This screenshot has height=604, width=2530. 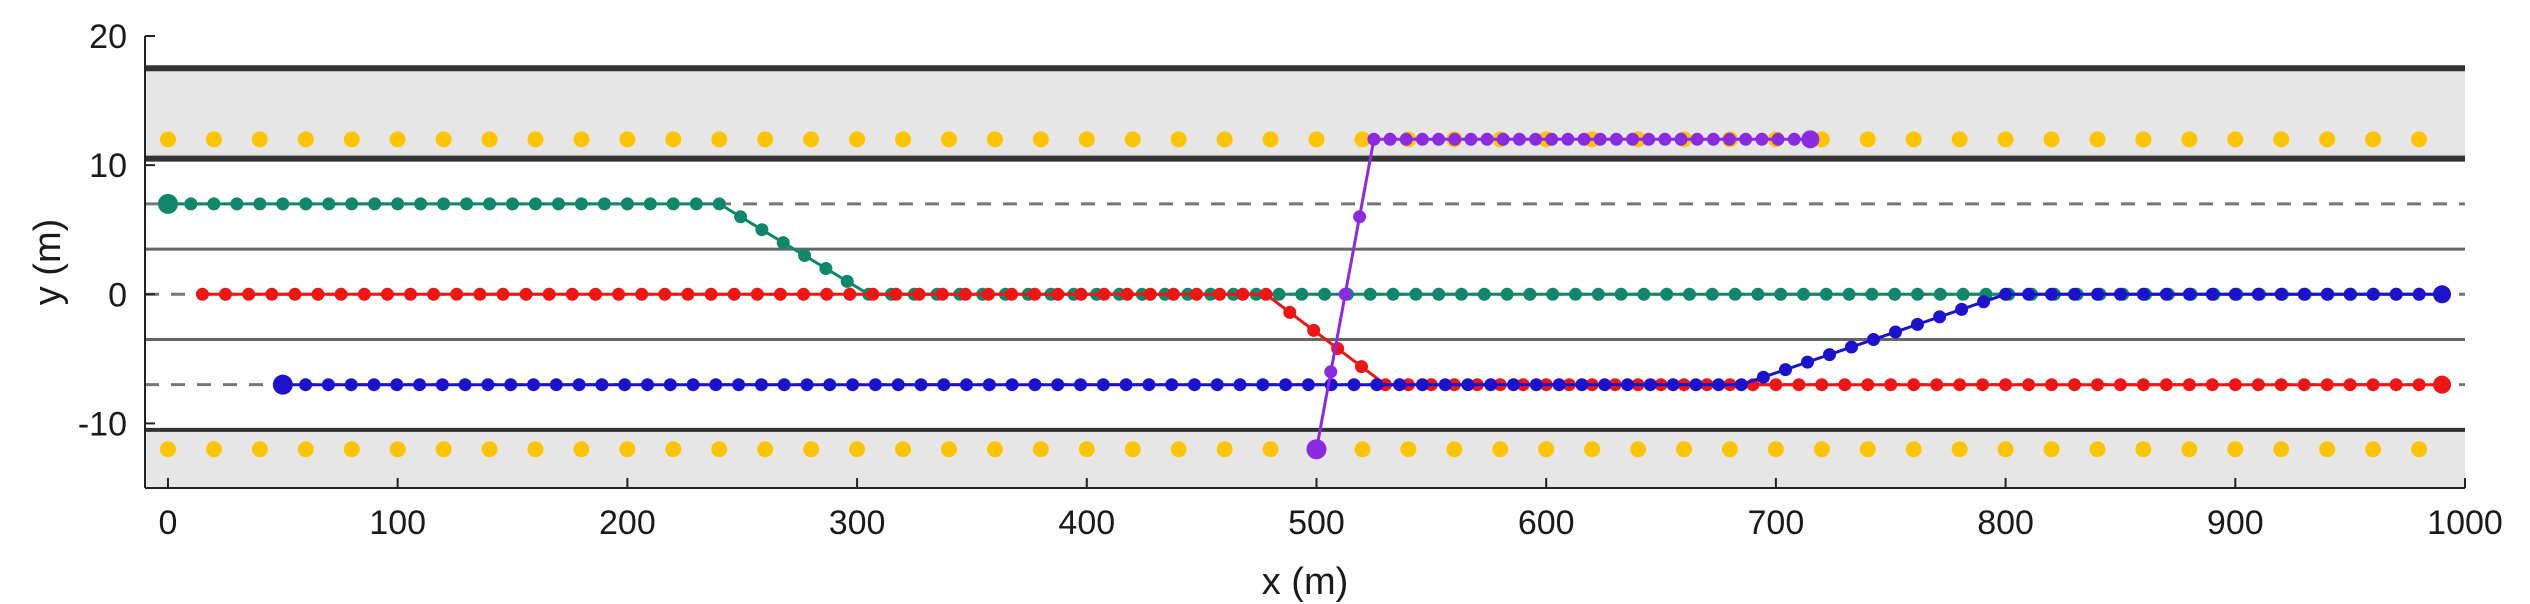 What do you see at coordinates (282, 384) in the screenshot?
I see `trajectory-start-marker` at bounding box center [282, 384].